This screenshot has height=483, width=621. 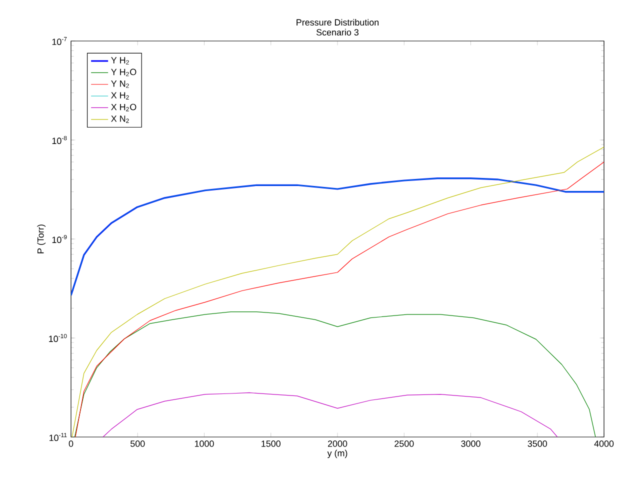 I want to click on x-tick-label: 500, so click(x=137, y=443).